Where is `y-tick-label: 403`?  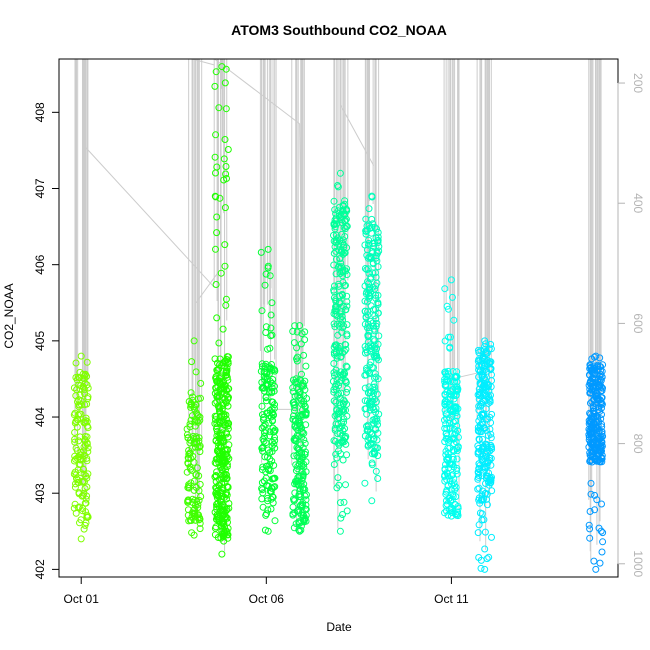 y-tick-label: 403 is located at coordinates (40, 493).